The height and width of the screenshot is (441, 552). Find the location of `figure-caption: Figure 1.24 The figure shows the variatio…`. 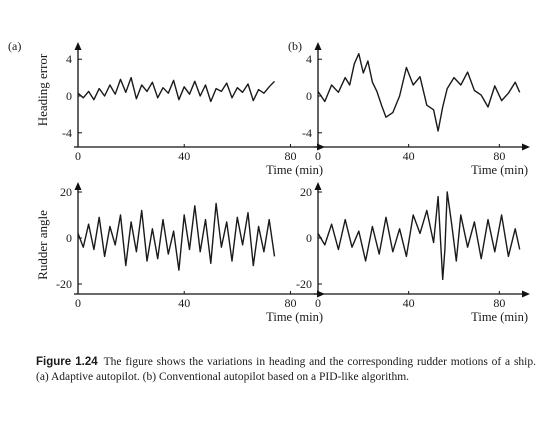

figure-caption: Figure 1.24 The figure shows the variatio… is located at coordinates (286, 370).